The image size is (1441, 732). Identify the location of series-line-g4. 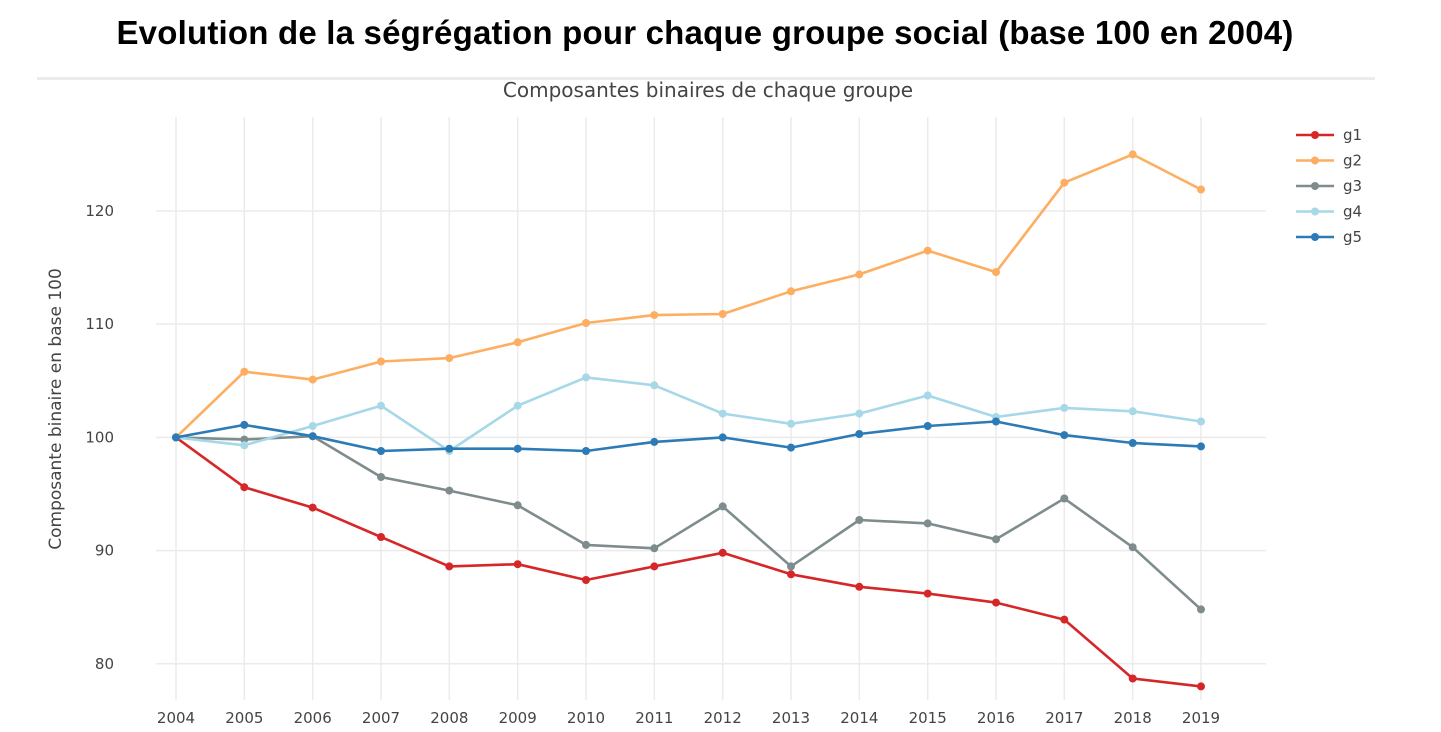
(688, 414).